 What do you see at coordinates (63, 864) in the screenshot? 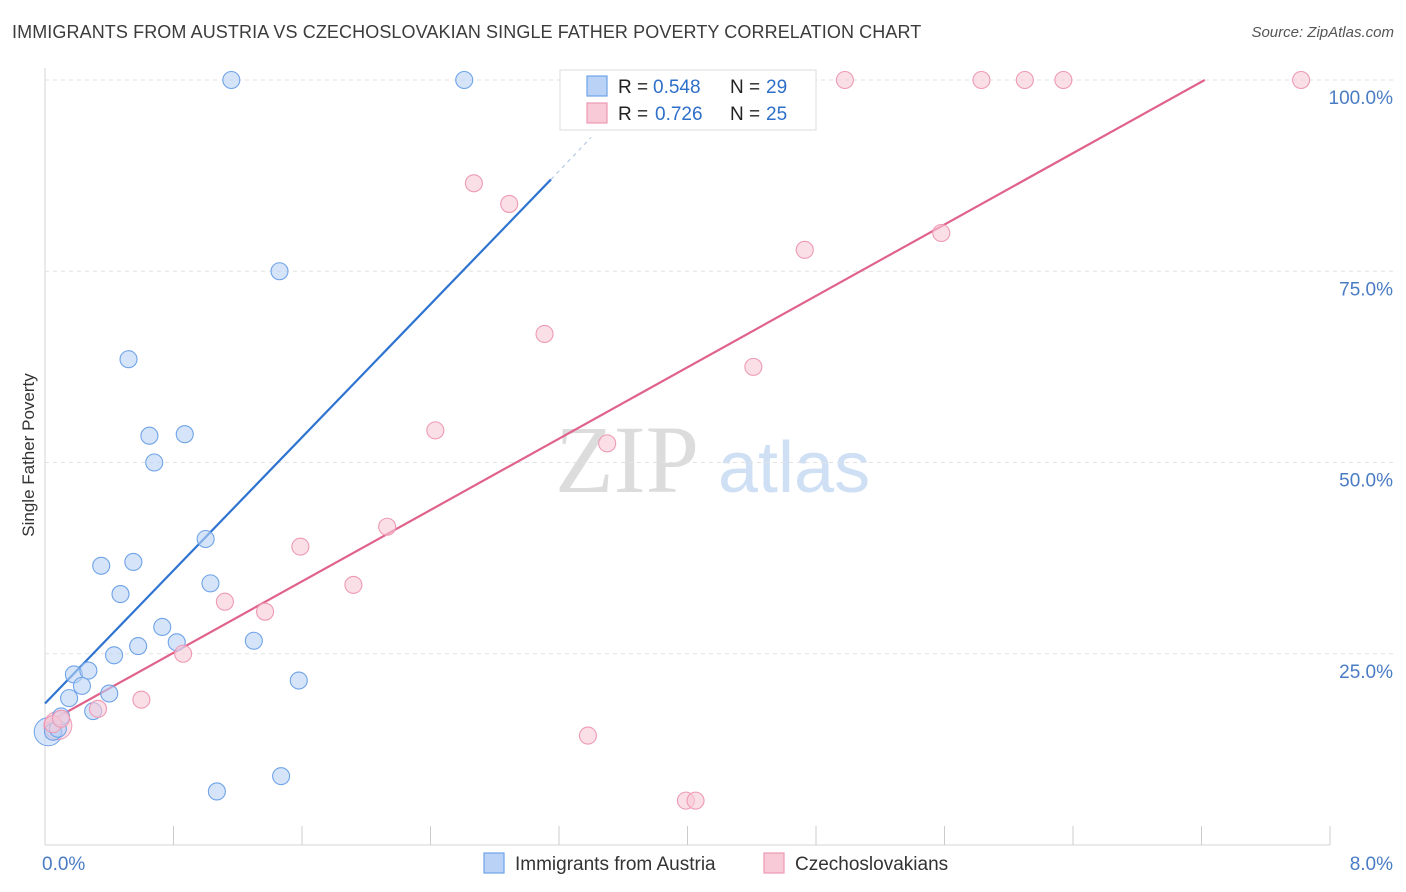
I see `x-tick-label-min: 0.0%` at bounding box center [63, 864].